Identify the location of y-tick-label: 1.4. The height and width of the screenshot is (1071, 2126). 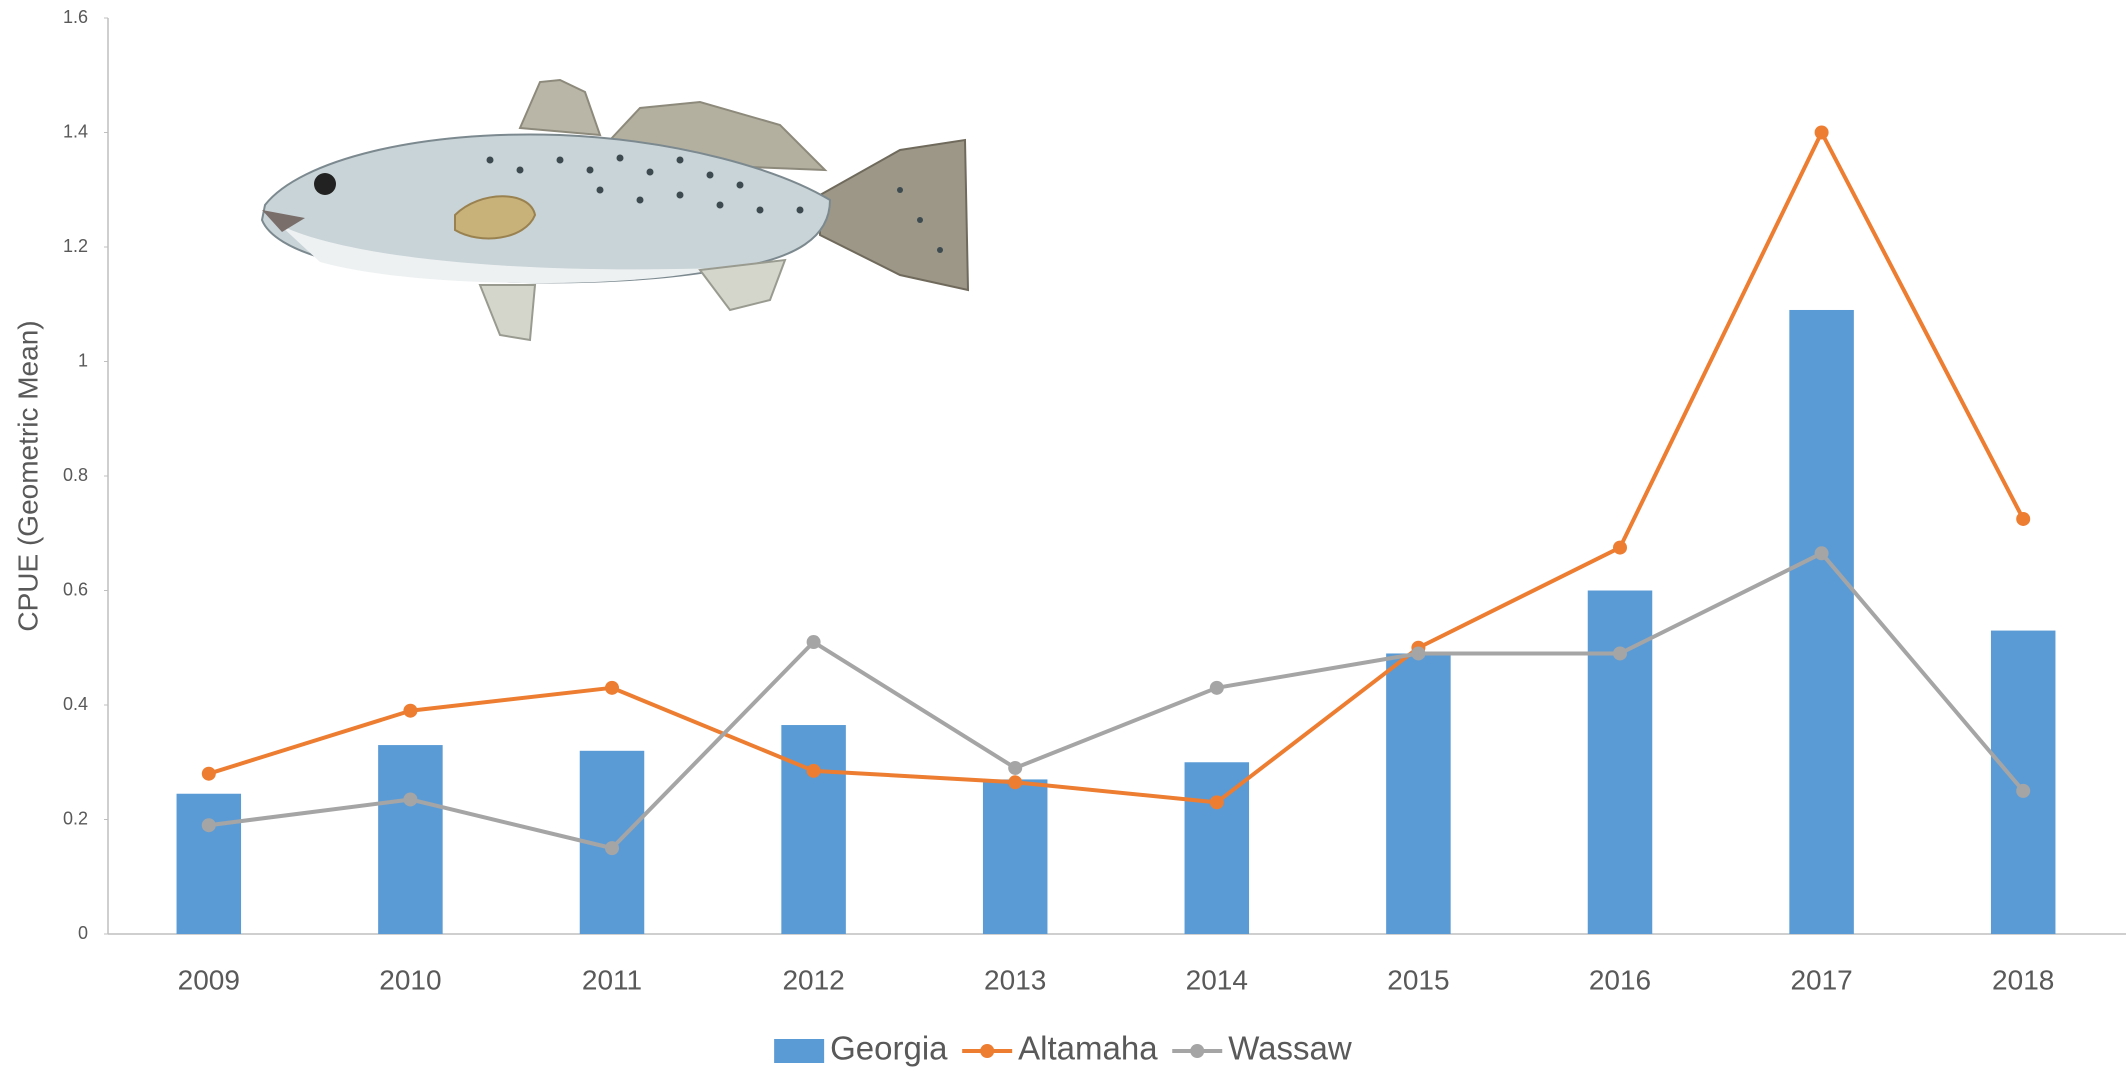
(75, 131).